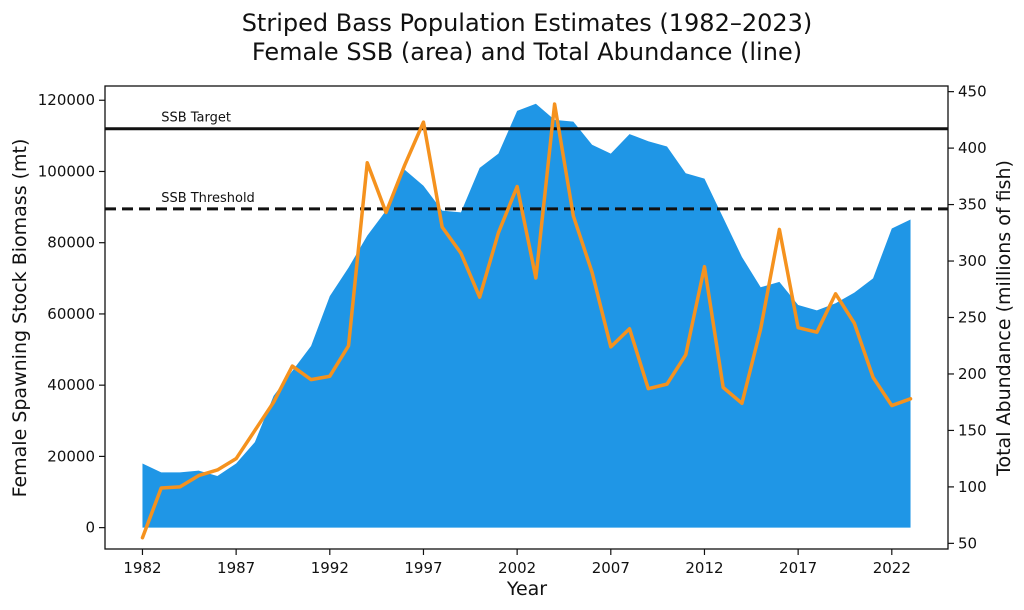 The width and height of the screenshot is (1024, 610). Describe the element at coordinates (20, 318) in the screenshot. I see `y-axis-left-title: Female Spawning Stock Biomass (mt)` at that location.